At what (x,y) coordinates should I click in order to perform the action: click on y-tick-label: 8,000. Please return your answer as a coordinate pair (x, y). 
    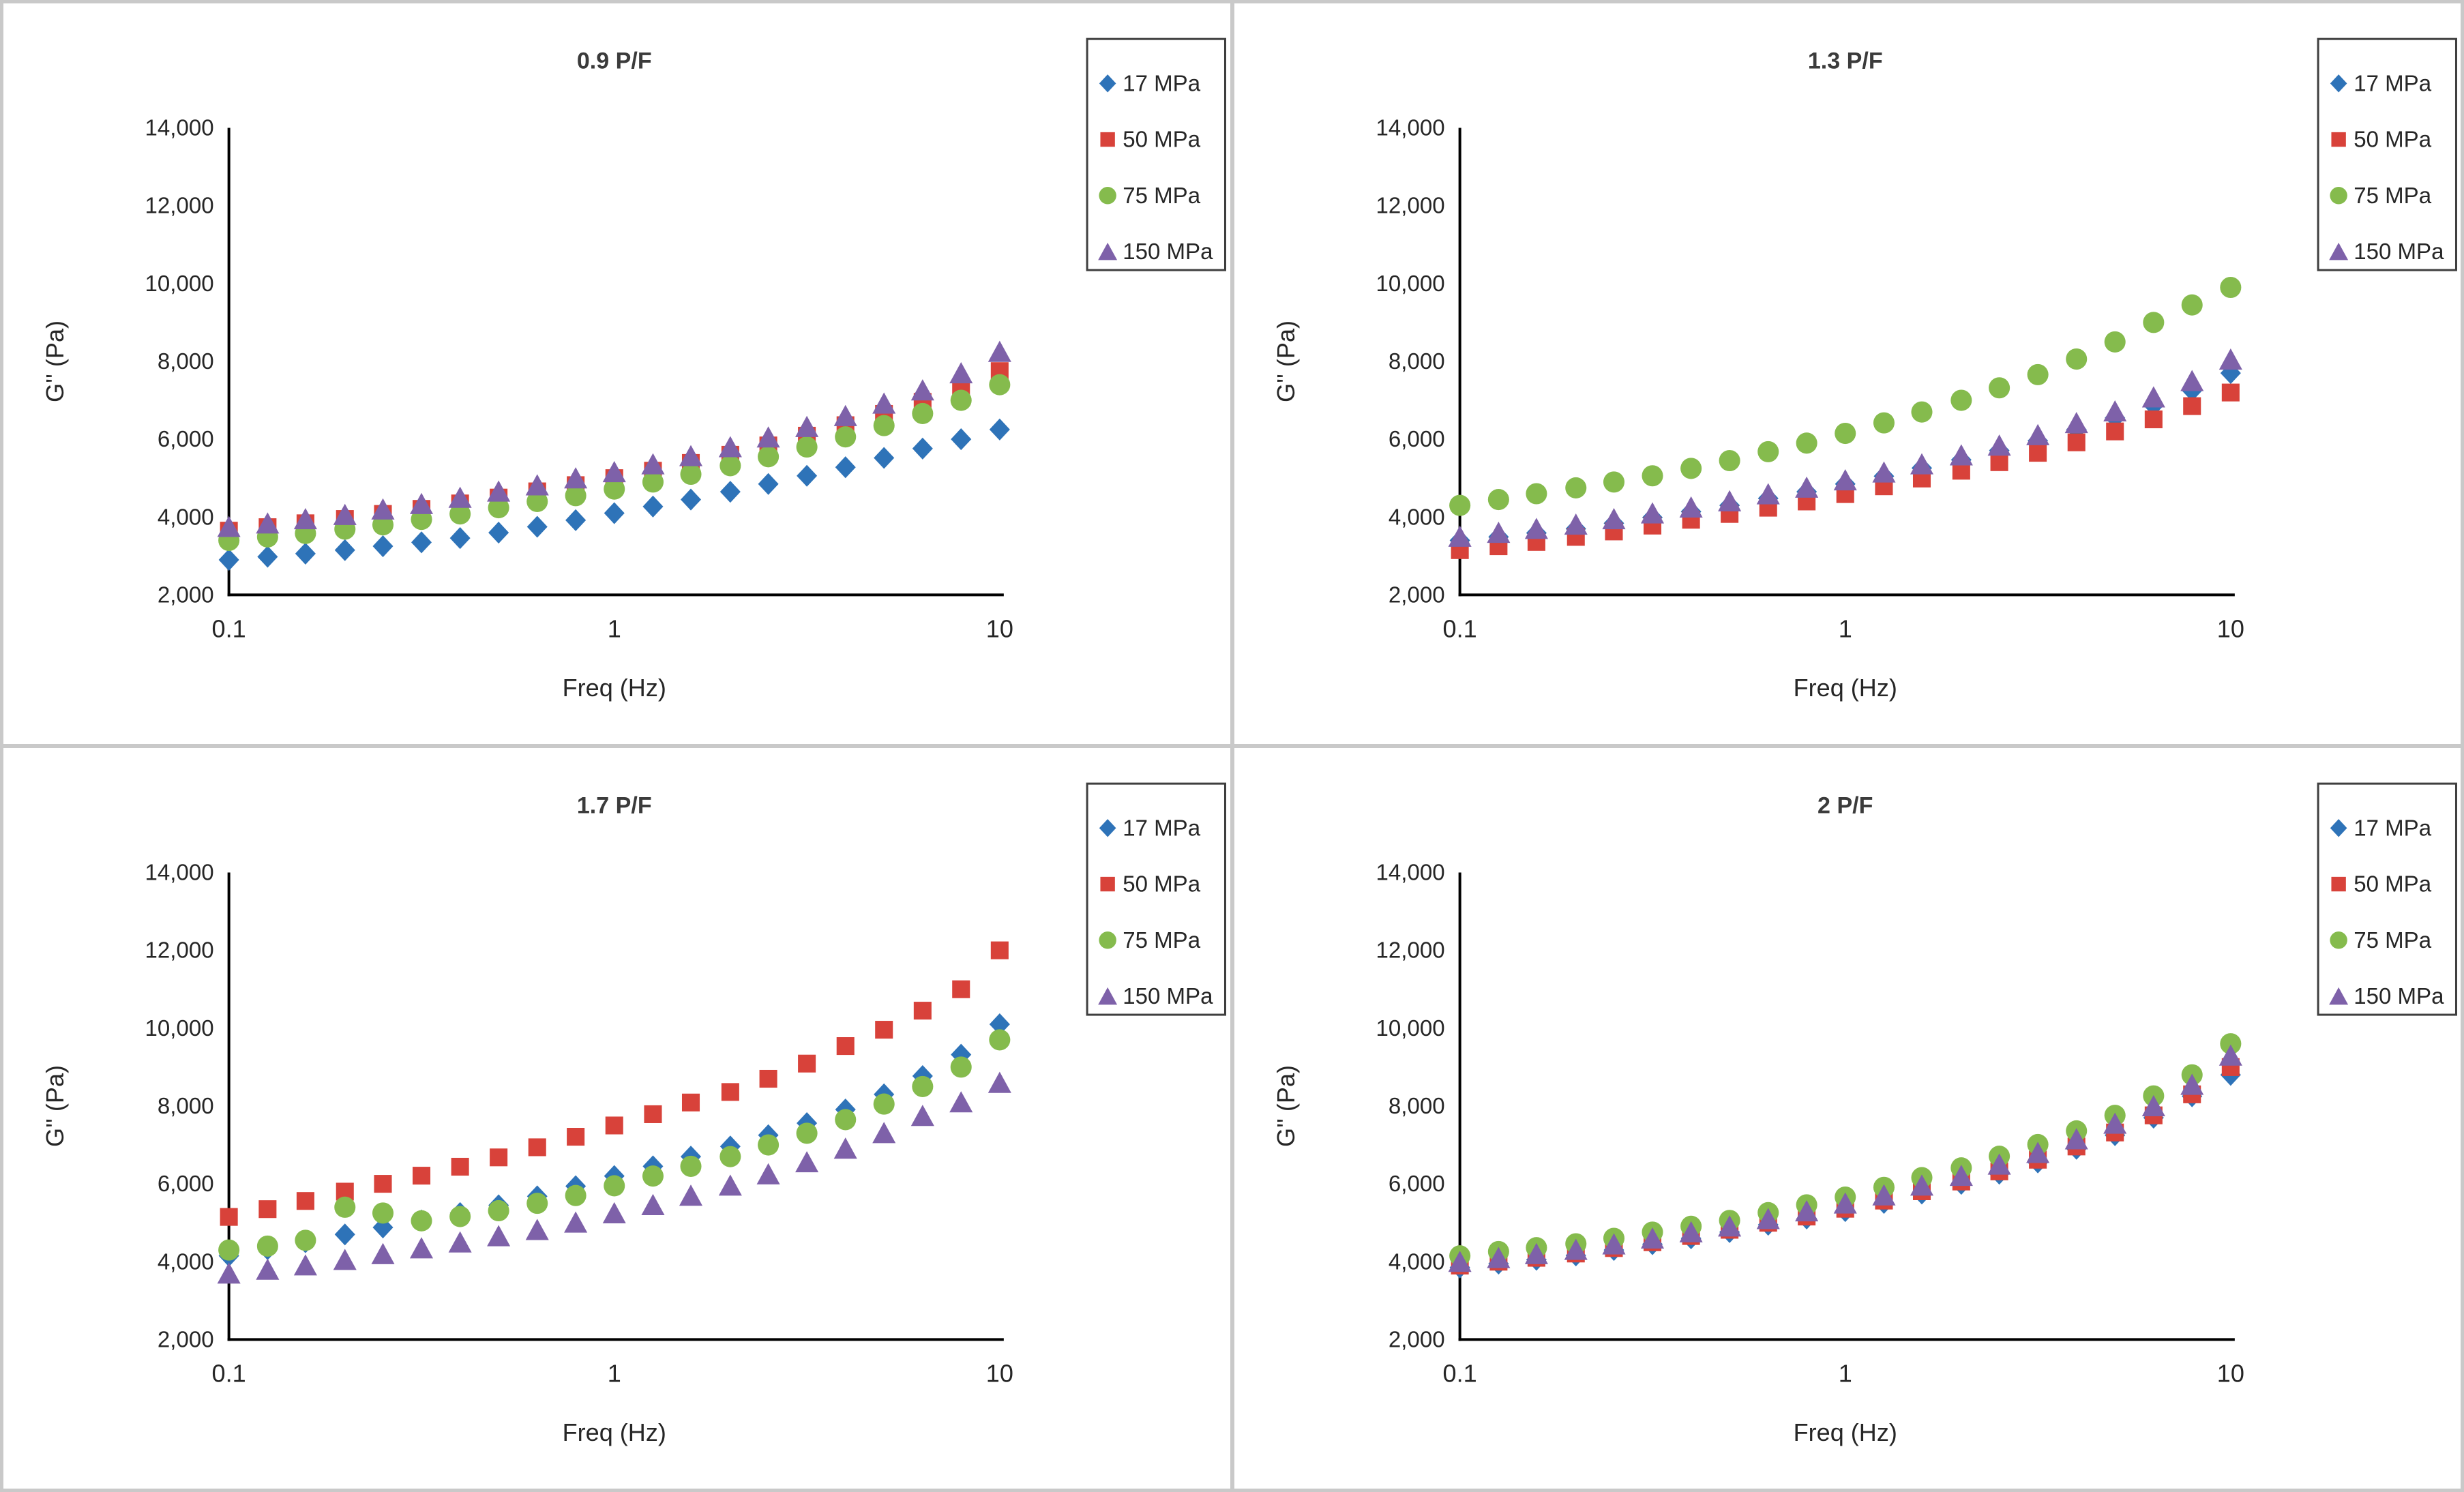
    Looking at the image, I should click on (186, 362).